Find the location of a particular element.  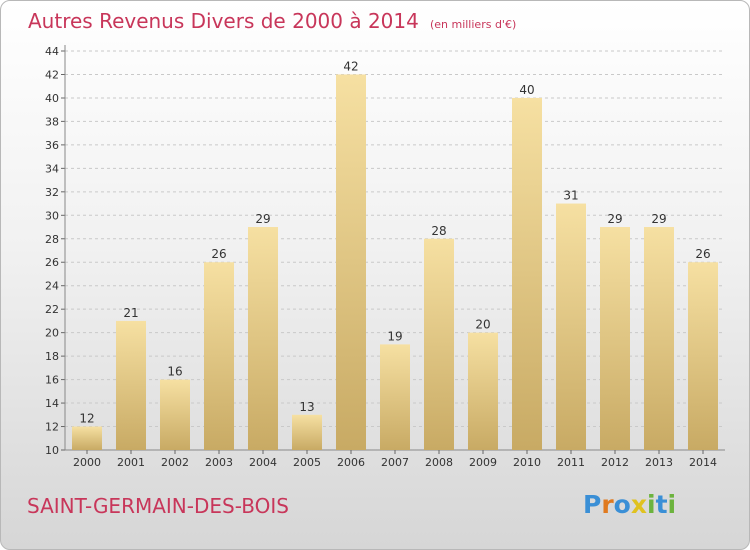

chart-title-unit: (en milliers d'€) is located at coordinates (473, 24).